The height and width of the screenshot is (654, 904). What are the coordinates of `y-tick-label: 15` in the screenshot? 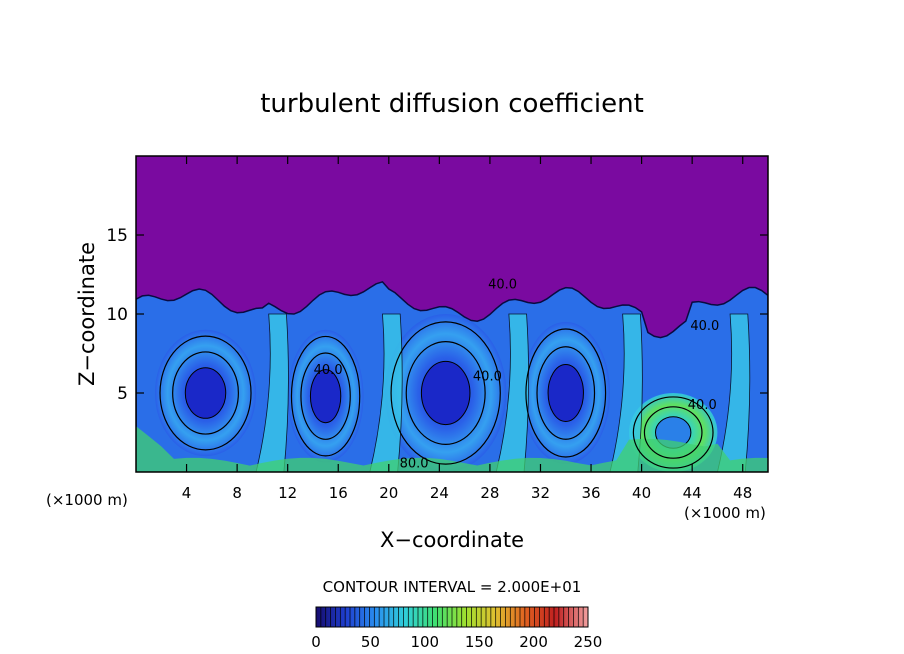 It's located at (117, 236).